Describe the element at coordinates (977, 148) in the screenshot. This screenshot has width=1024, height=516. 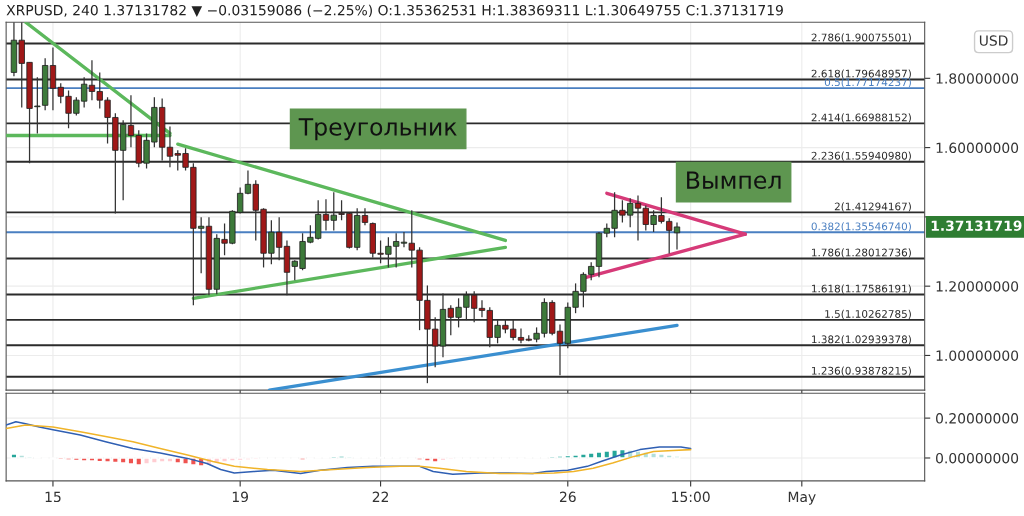
I see `y-tick-label: 1.60000000` at that location.